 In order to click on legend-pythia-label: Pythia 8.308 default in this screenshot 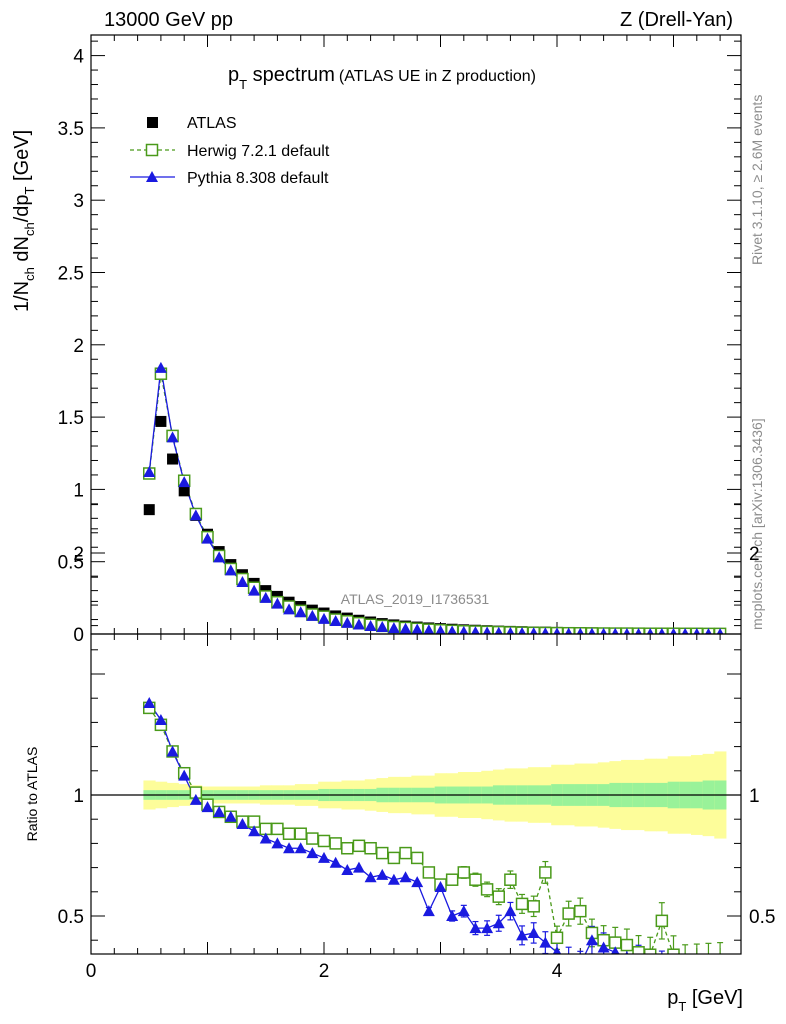, I will do `click(258, 178)`.